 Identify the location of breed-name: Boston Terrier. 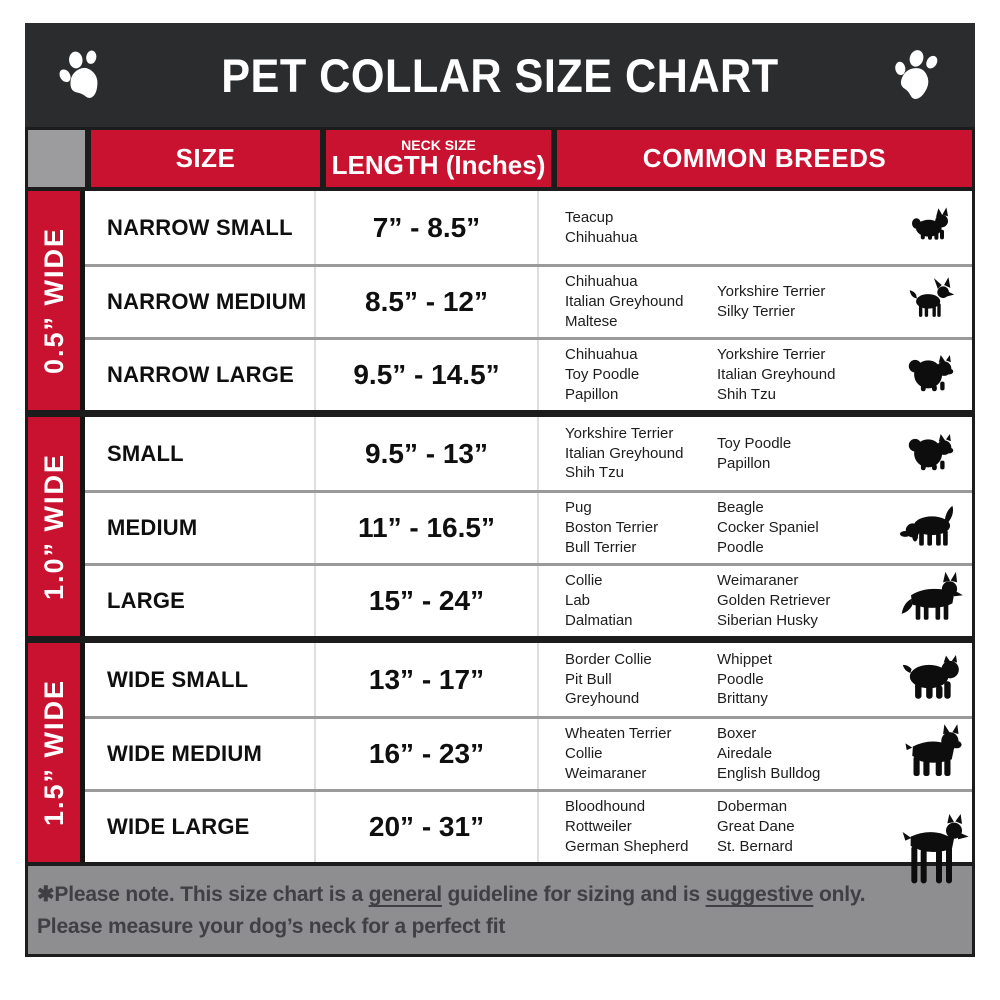
(612, 528).